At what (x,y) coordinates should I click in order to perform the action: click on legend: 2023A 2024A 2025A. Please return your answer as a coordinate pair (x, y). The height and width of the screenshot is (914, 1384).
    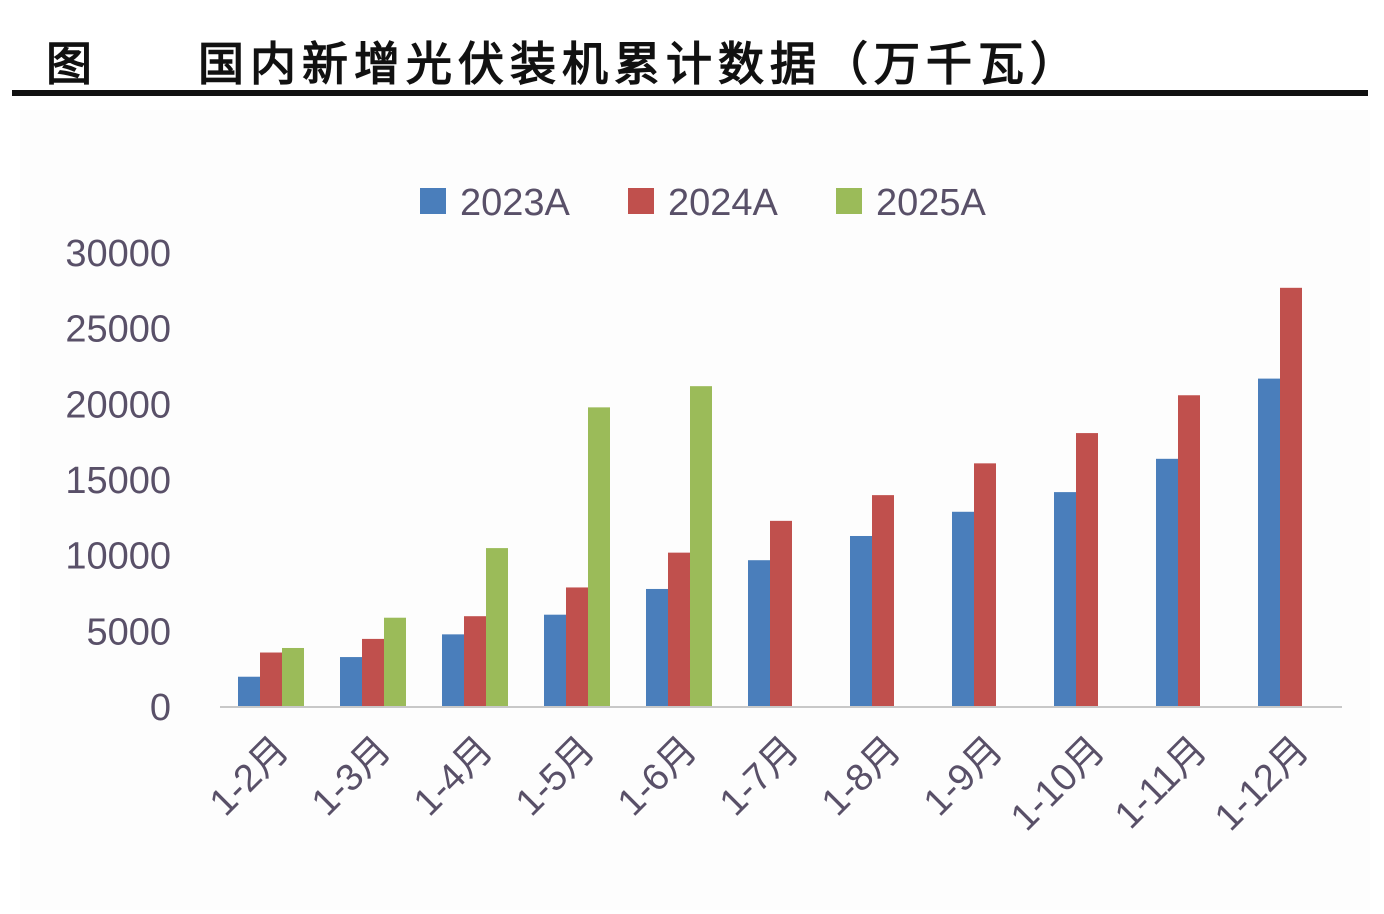
    Looking at the image, I should click on (703, 203).